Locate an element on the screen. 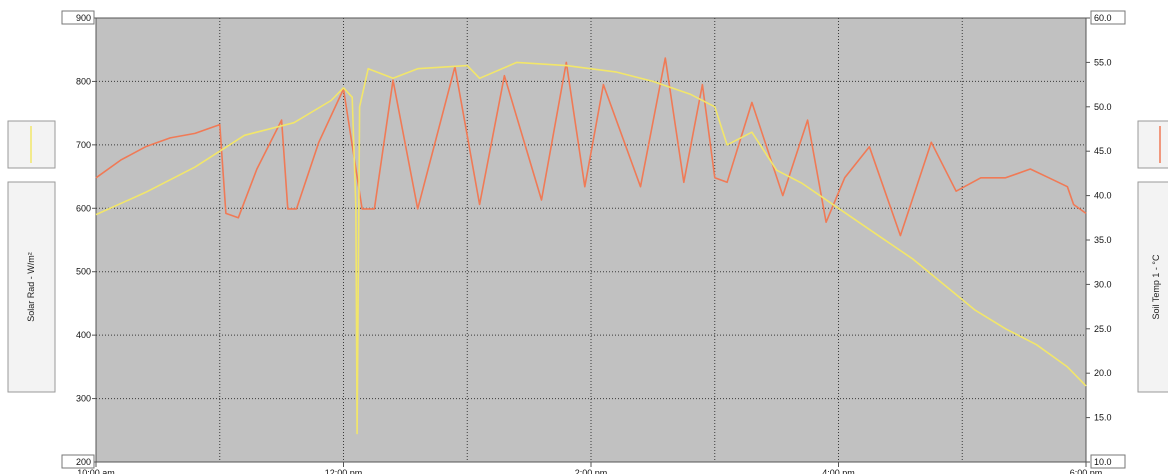 The width and height of the screenshot is (1168, 474). y-right-tick-label: 20.0 is located at coordinates (1103, 373).